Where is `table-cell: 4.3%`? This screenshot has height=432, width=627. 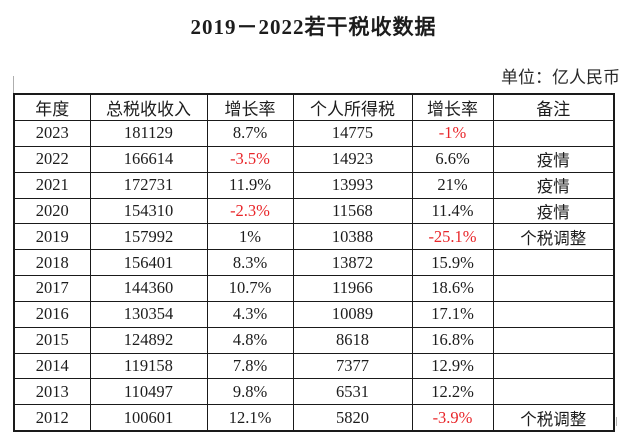 table-cell: 4.3% is located at coordinates (250, 314).